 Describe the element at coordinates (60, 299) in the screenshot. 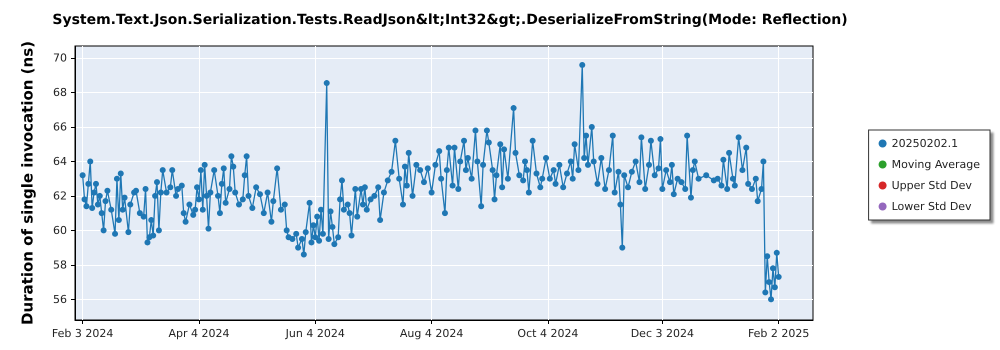

I see `y-tick-label: 56` at that location.